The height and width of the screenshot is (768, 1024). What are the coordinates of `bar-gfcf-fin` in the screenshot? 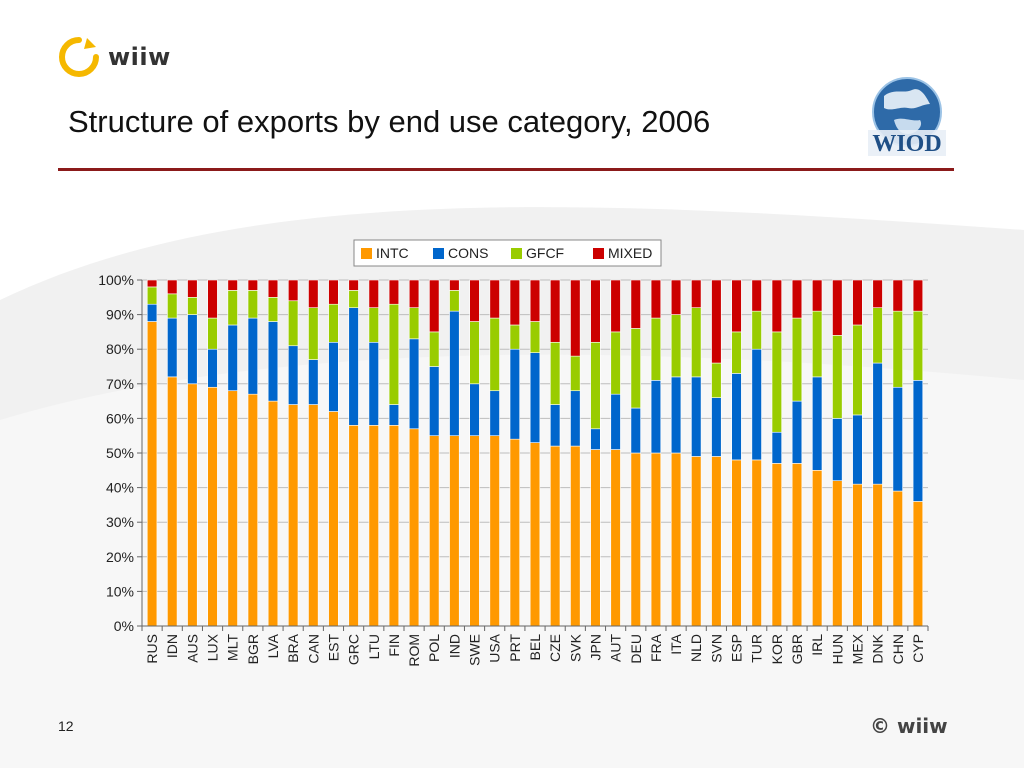 It's located at (394, 354).